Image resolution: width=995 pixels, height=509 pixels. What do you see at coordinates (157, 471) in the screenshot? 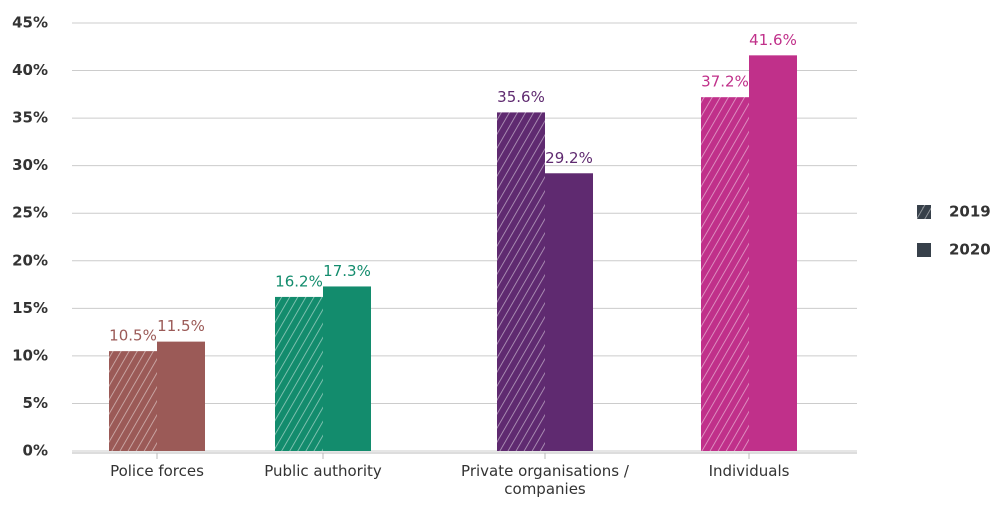
I see `x-tick-label: Police forces` at bounding box center [157, 471].